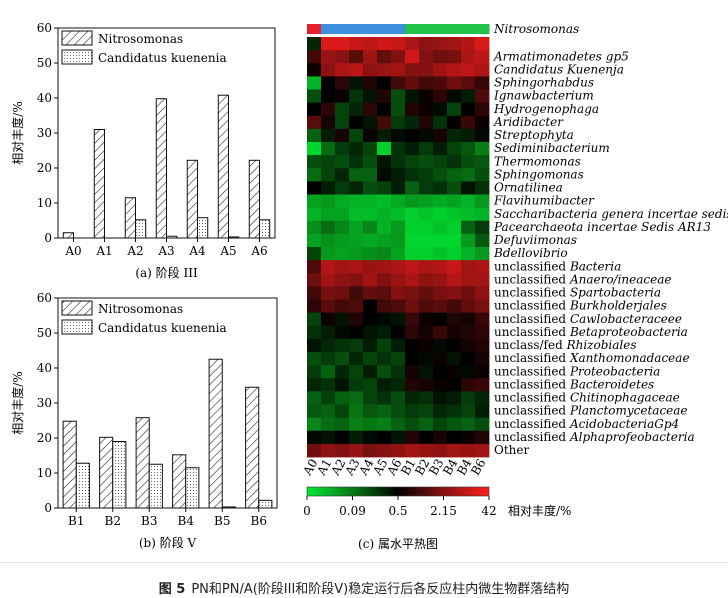 Image resolution: width=728 pixels, height=598 pixels. Describe the element at coordinates (552, 148) in the screenshot. I see `row-label-name: Sediminibacterium` at that location.